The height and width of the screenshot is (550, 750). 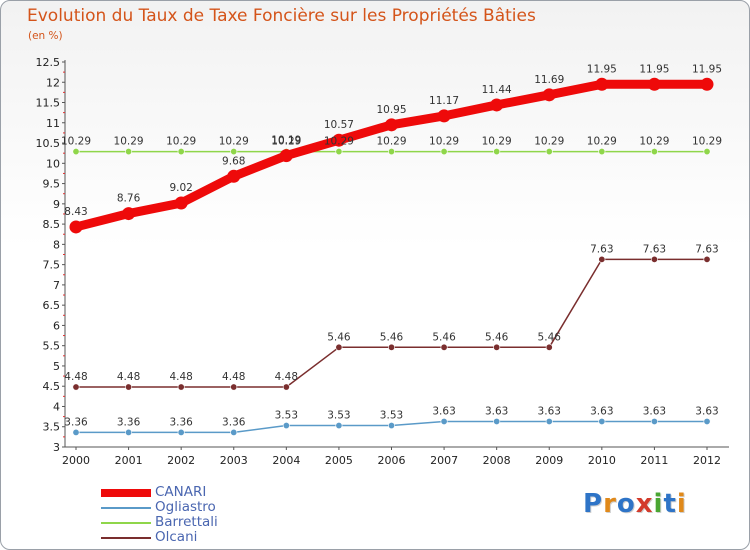 I want to click on y-tick-label: 11.5, so click(x=48, y=103).